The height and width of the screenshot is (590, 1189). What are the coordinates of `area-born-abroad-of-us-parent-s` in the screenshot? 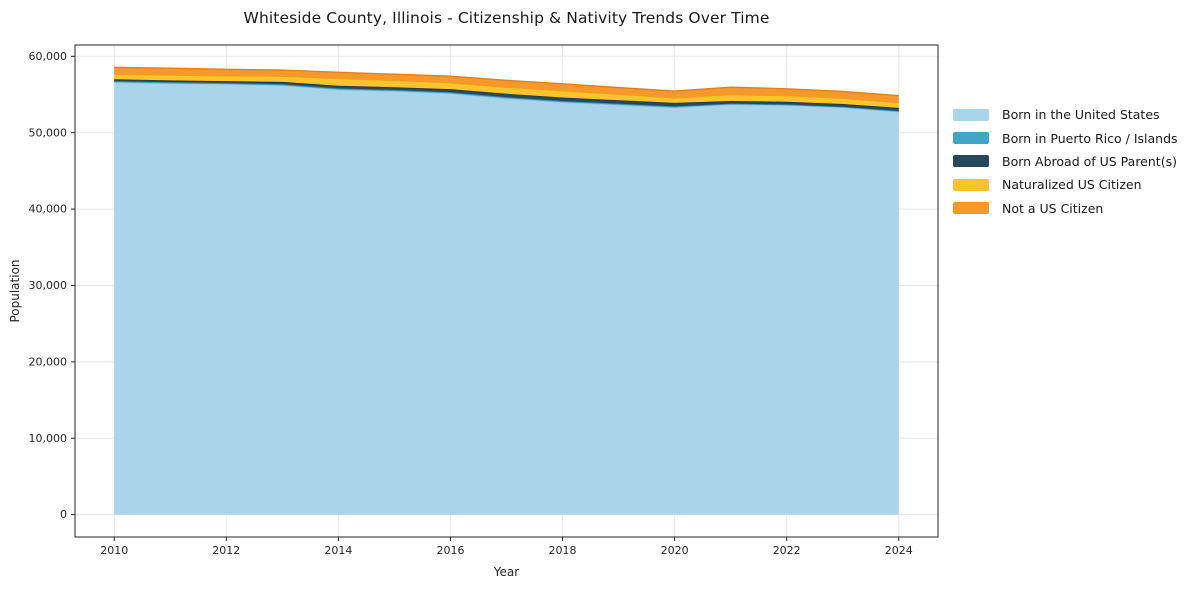 It's located at (506, 95).